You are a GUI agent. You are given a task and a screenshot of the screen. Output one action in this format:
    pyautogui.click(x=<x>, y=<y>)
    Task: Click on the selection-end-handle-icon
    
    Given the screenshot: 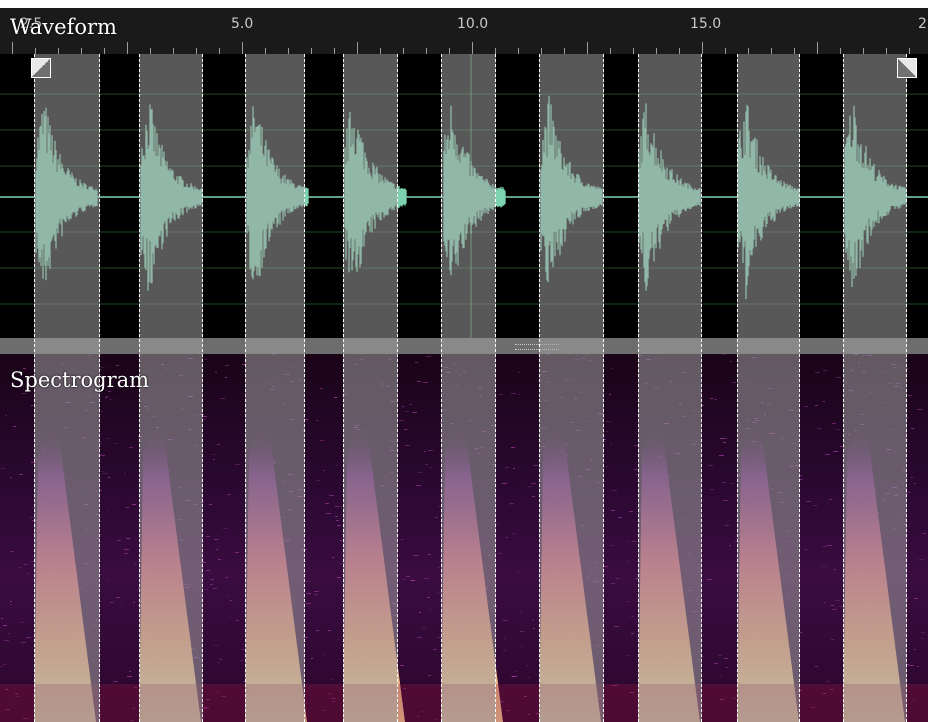 What is the action you would take?
    pyautogui.click(x=907, y=68)
    